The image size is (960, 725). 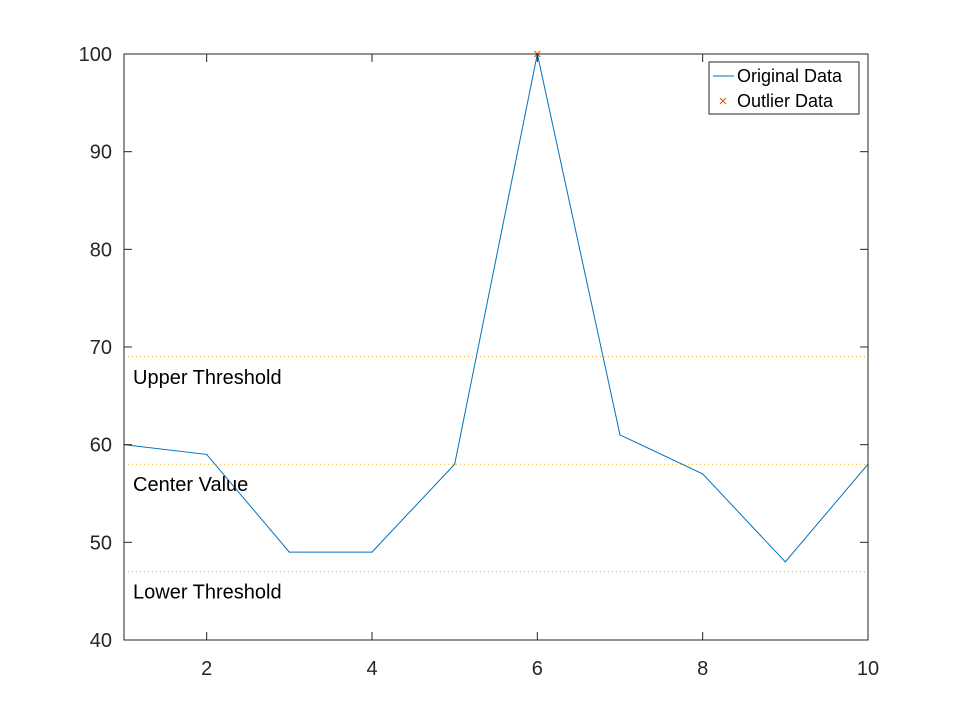 I want to click on y-tick-label: 40, so click(x=101, y=641).